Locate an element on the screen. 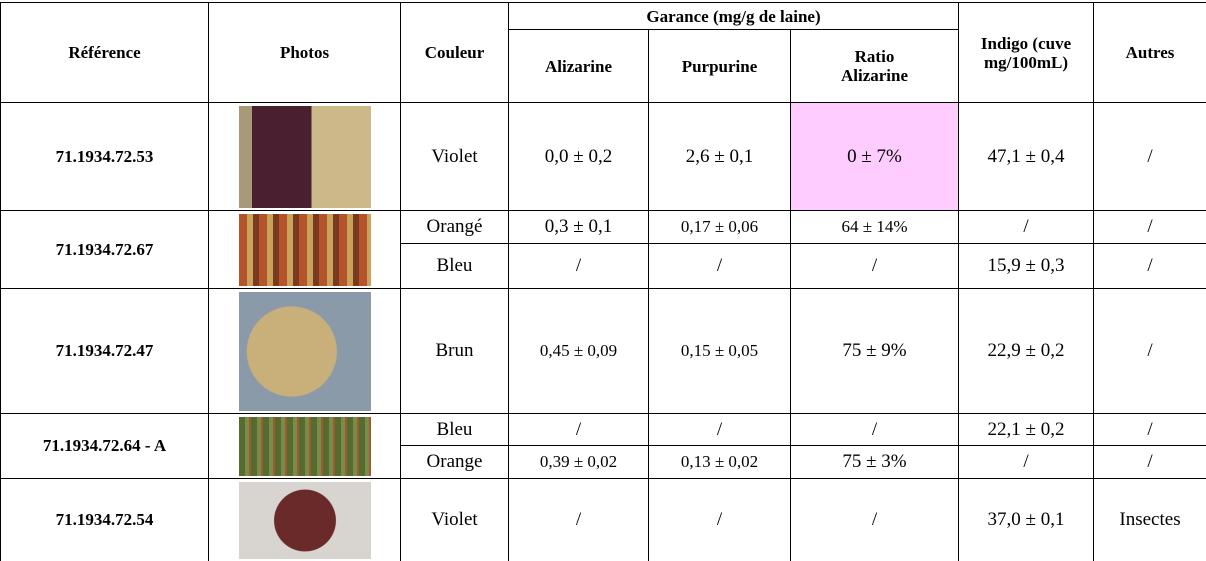 The height and width of the screenshot is (561, 1206). data-cell: 47,1 ± 0,4 is located at coordinates (1026, 156).